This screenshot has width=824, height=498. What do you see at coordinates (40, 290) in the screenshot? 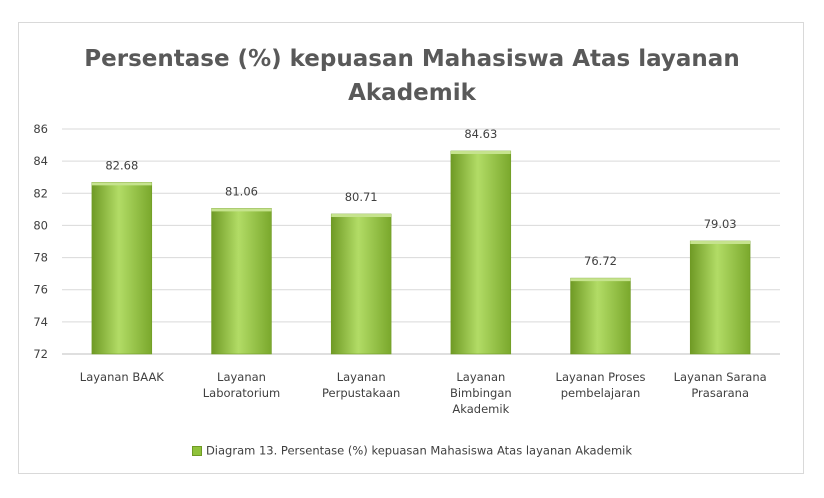
I see `y-tick-label: 76` at bounding box center [40, 290].